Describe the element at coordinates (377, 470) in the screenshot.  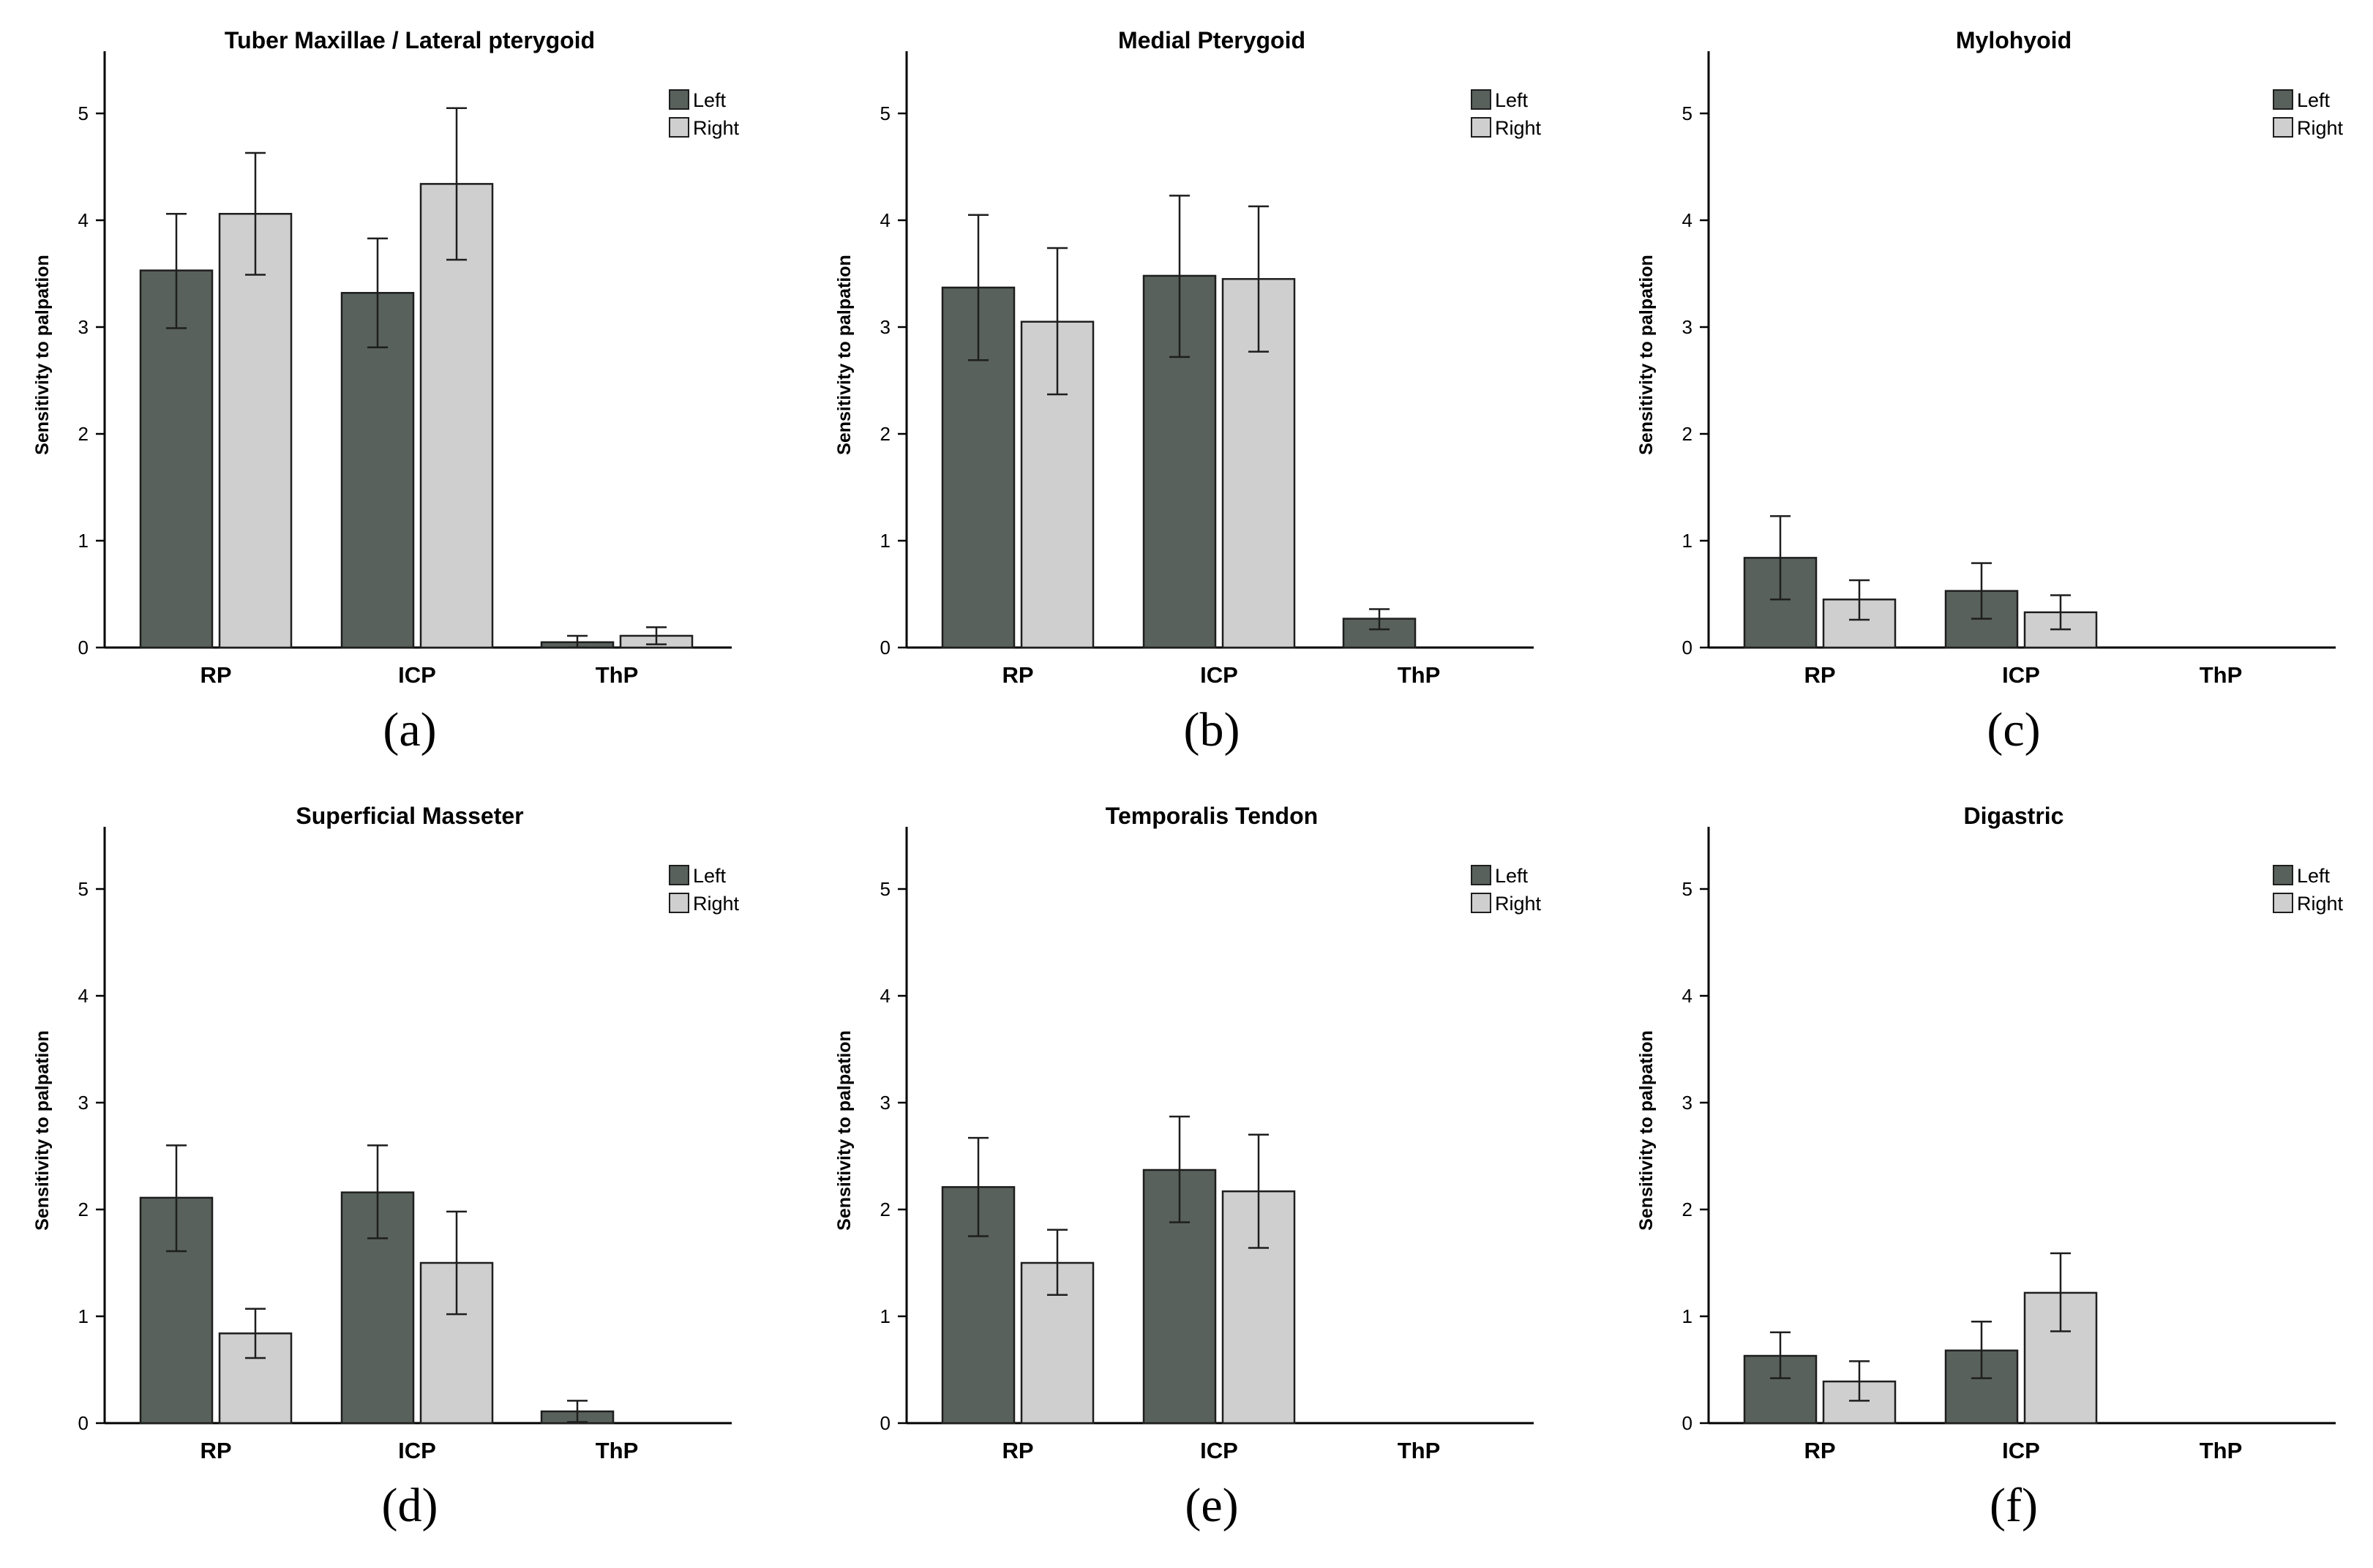
I see `bar-left-icp` at that location.